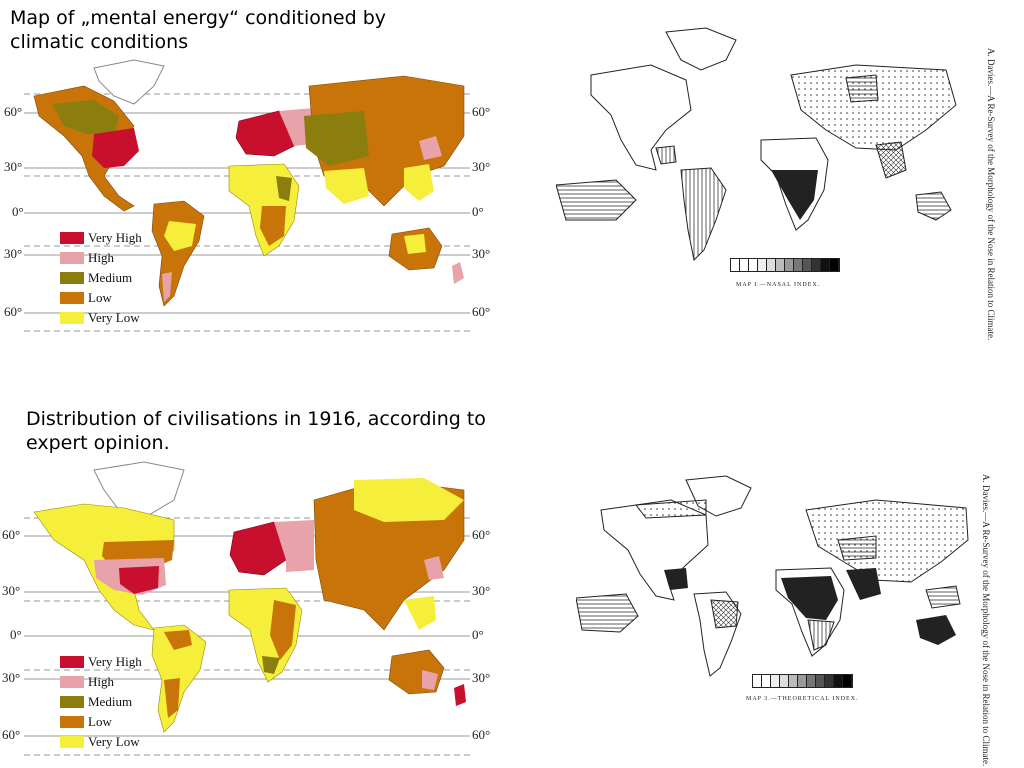 This screenshot has width=1024, height=768. Describe the element at coordinates (862, 88) in the screenshot. I see `central-asia-hatched` at that location.